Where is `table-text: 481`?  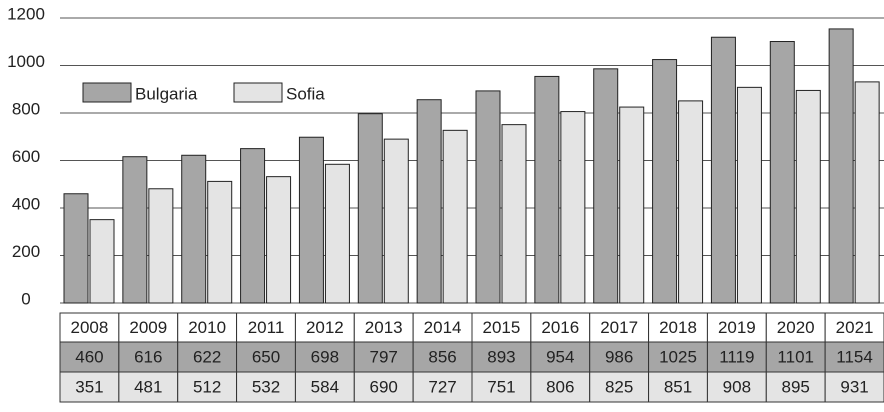 table-text: 481 is located at coordinates (148, 386).